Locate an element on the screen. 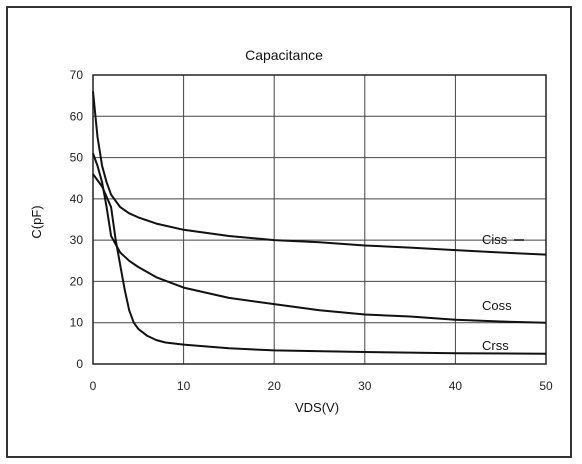  y-tick-label: 30 is located at coordinates (77, 240).